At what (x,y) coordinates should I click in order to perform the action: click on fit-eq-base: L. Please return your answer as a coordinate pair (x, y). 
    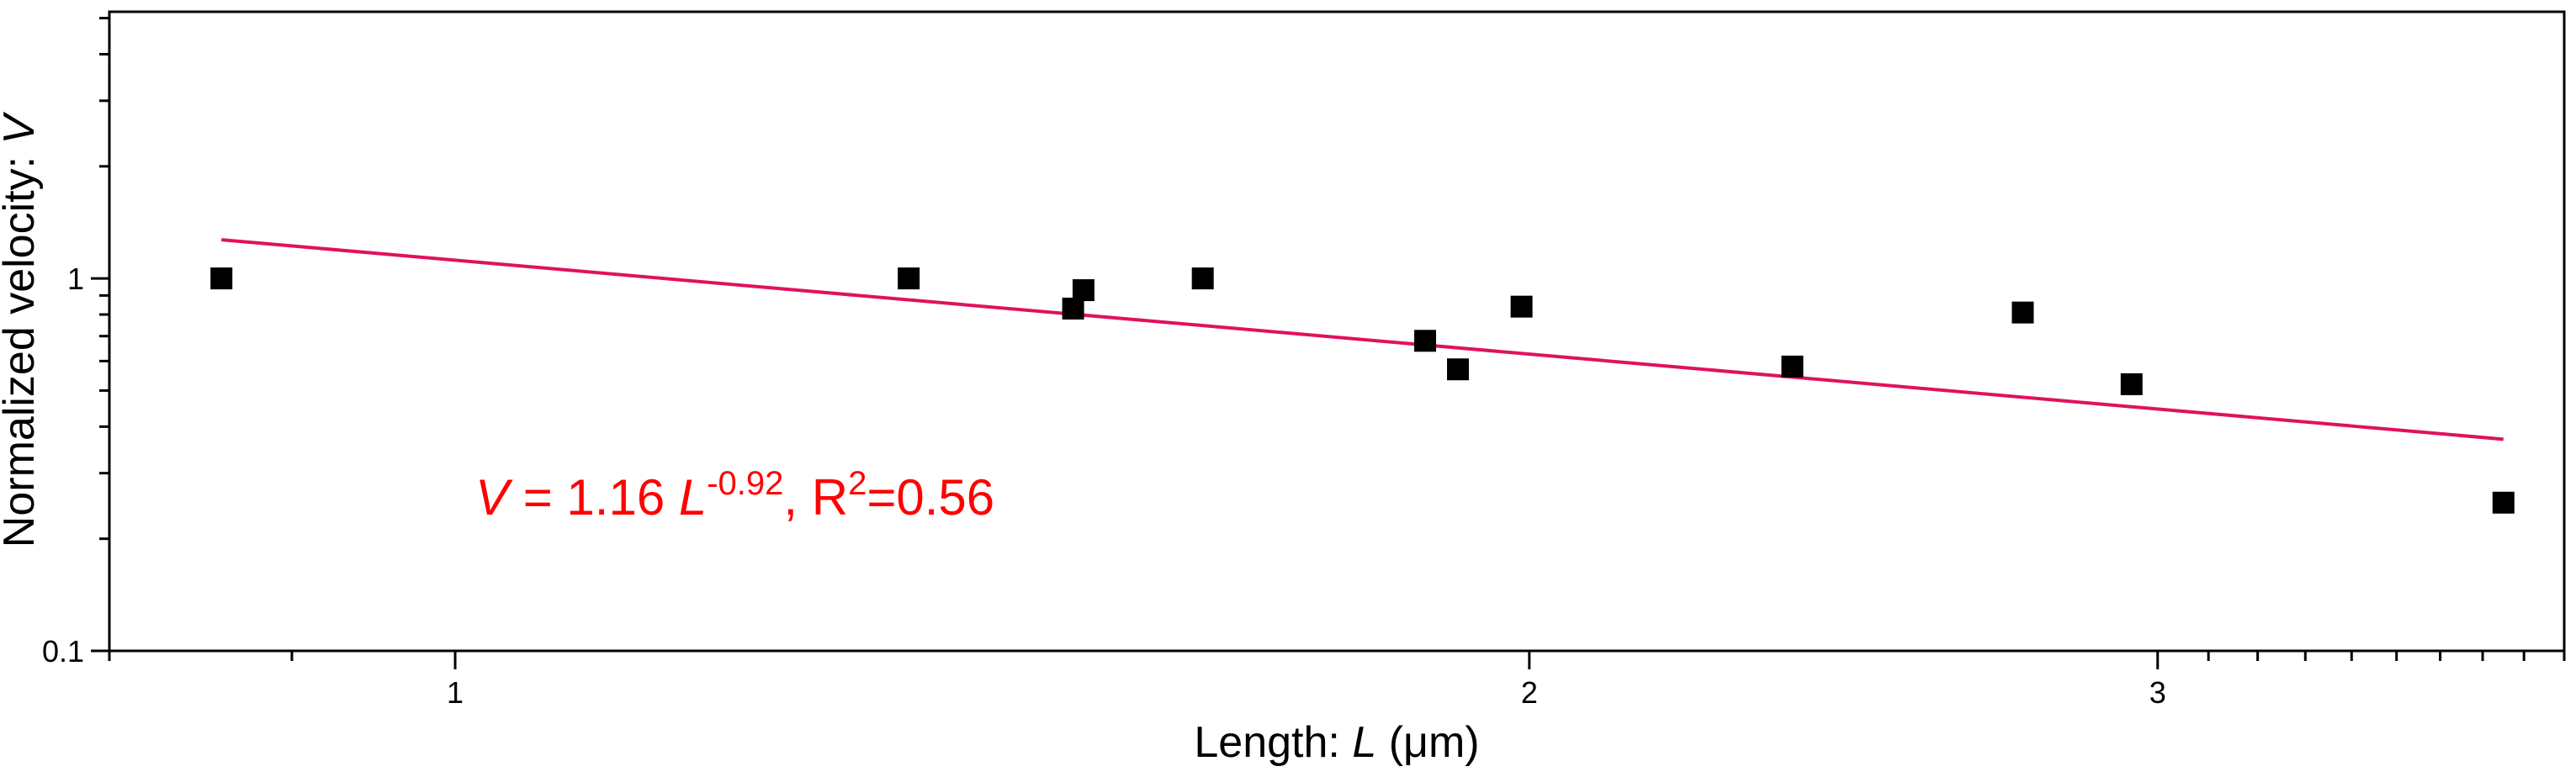
    Looking at the image, I should click on (693, 498).